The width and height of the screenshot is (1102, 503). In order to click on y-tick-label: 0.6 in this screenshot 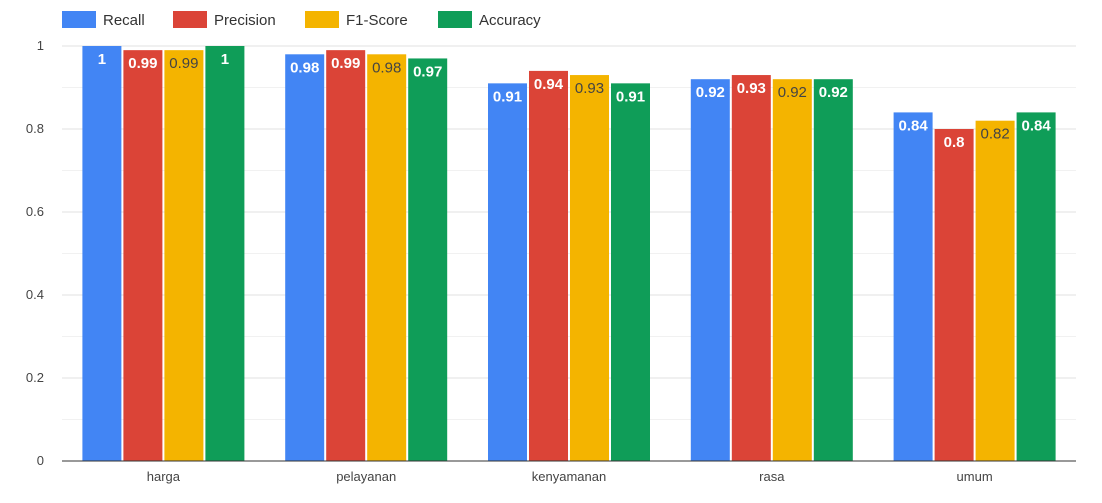, I will do `click(35, 211)`.